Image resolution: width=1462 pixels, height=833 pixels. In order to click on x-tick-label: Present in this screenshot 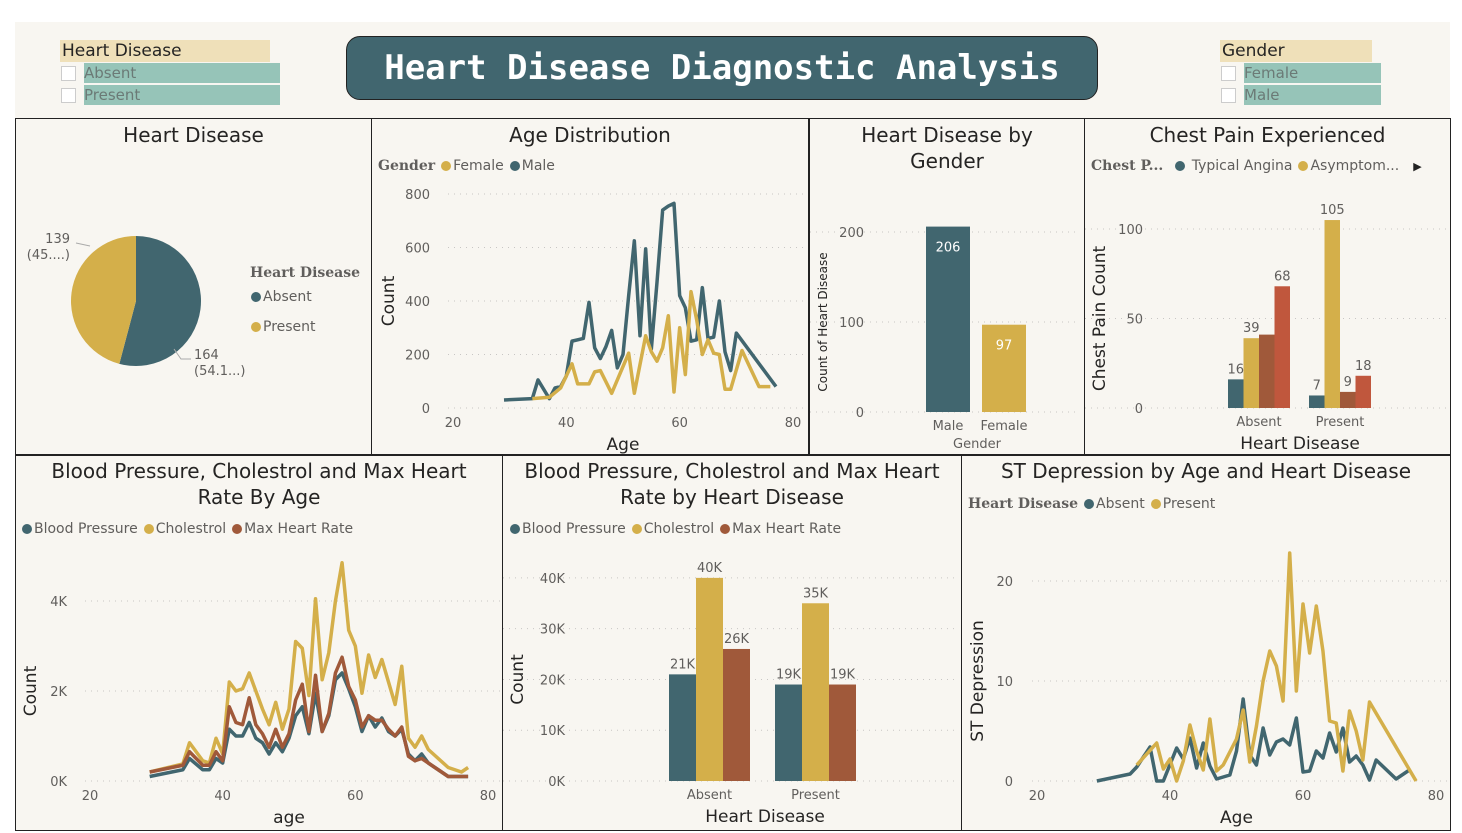, I will do `click(815, 795)`.